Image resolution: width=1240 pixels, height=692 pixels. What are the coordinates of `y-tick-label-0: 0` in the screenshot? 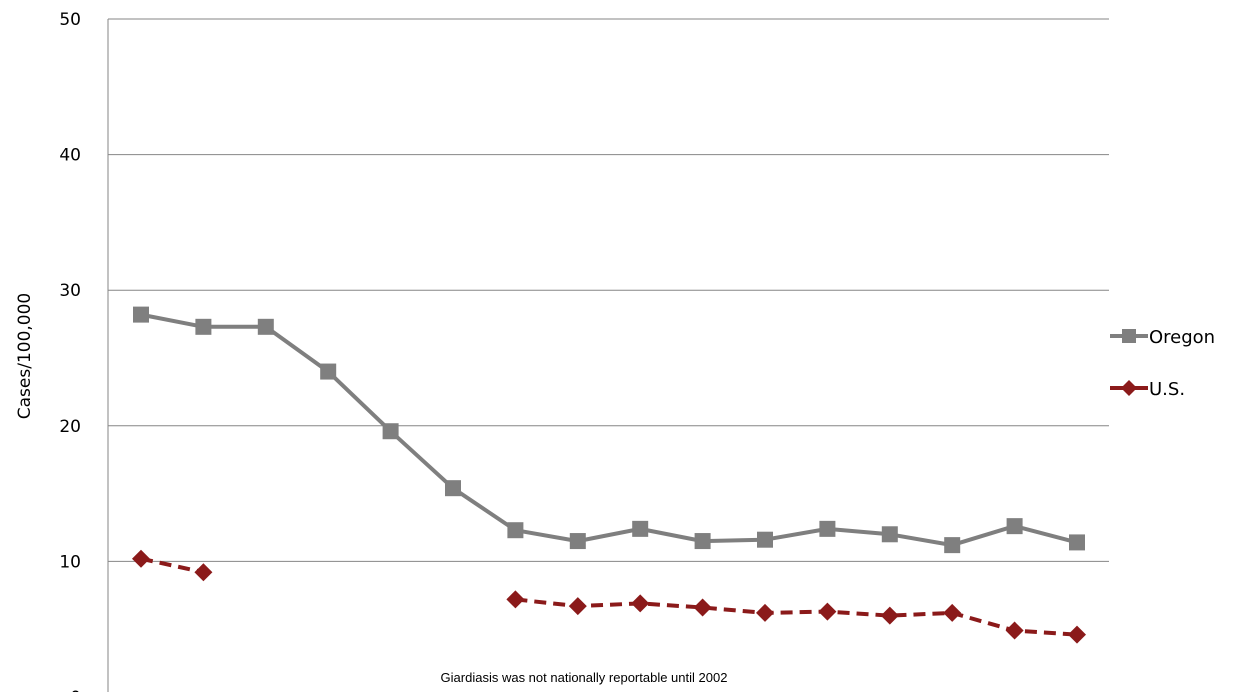 It's located at (75, 690).